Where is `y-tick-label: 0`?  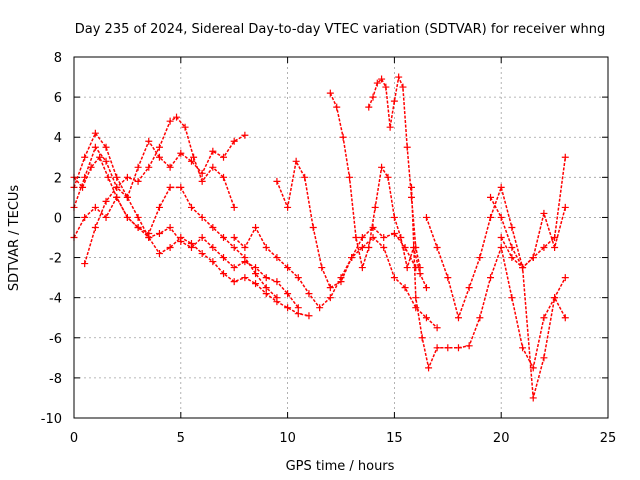
y-tick-label: 0 is located at coordinates (58, 218).